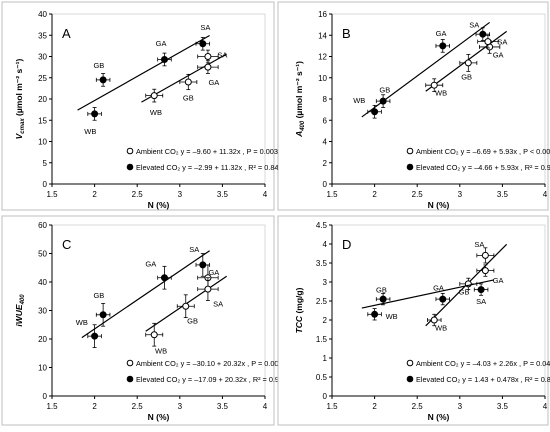  Describe the element at coordinates (325, 282) in the screenshot. I see `y-tick-label: 3` at that location.